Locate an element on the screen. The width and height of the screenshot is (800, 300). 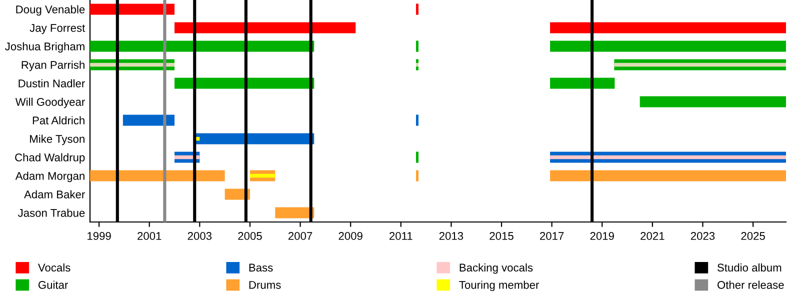
y-tick-label: Jay Forrest is located at coordinates (58, 29).